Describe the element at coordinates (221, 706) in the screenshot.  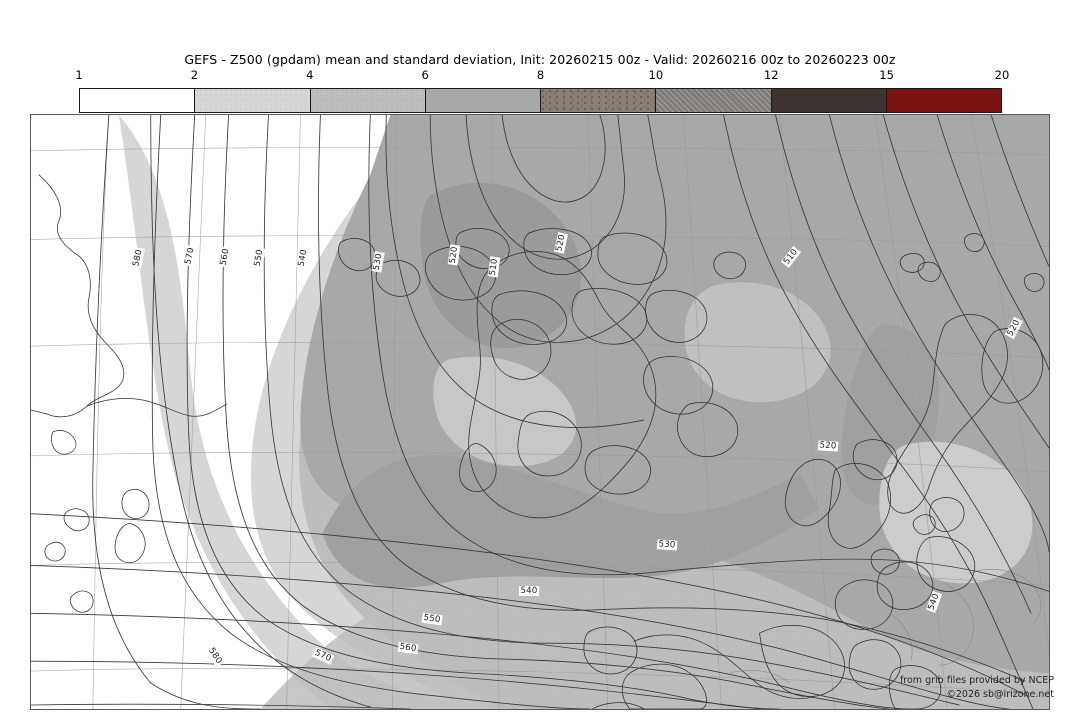
I see `contour-580s` at that location.